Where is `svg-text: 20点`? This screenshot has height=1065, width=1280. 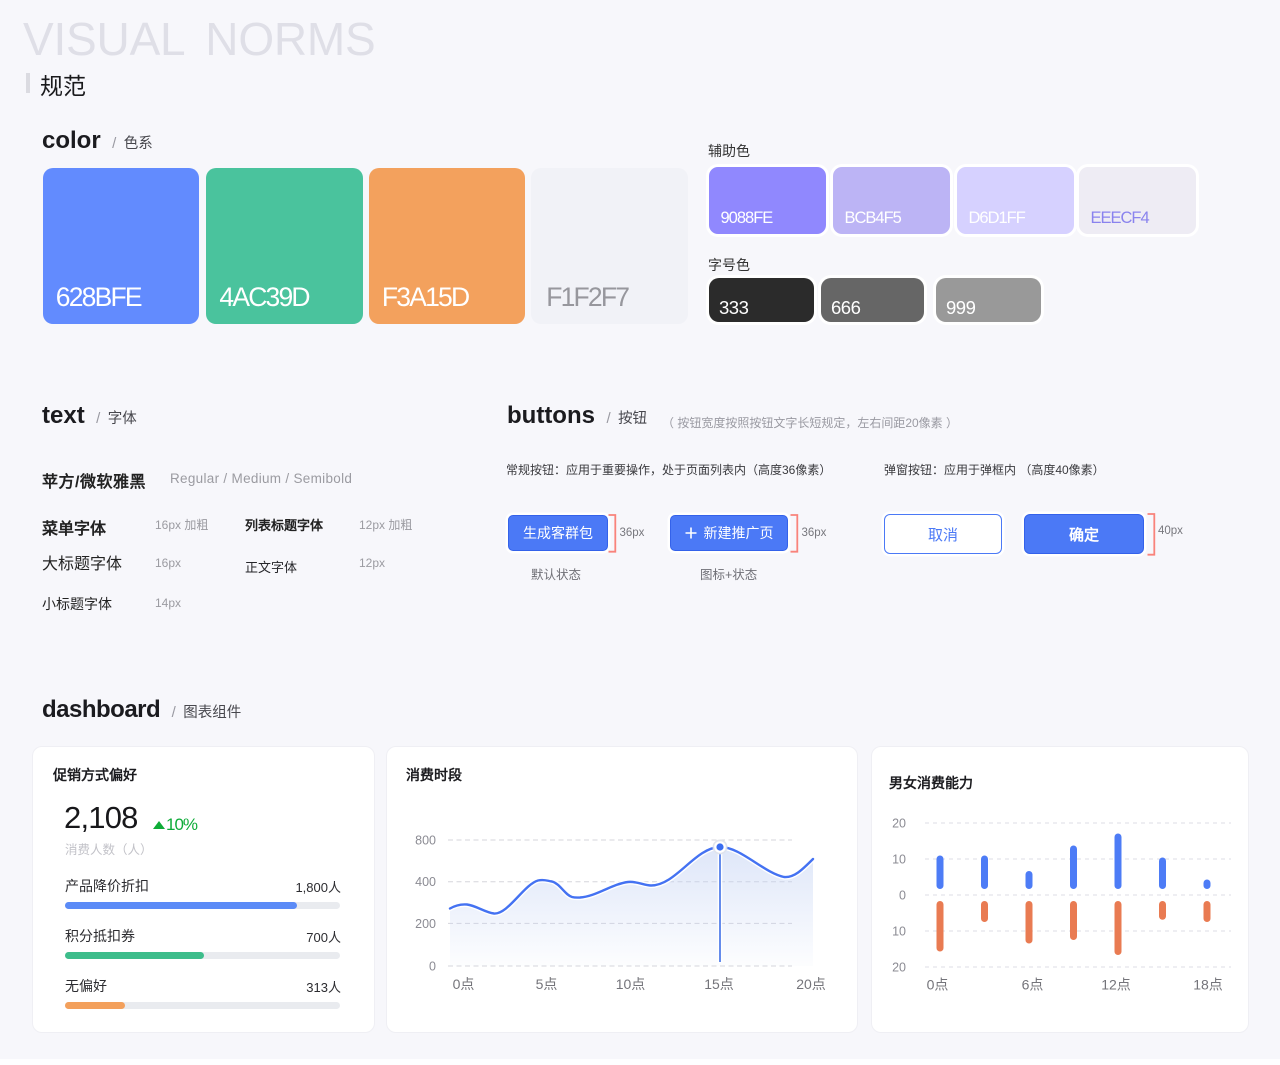
svg-text: 20点 is located at coordinates (811, 984).